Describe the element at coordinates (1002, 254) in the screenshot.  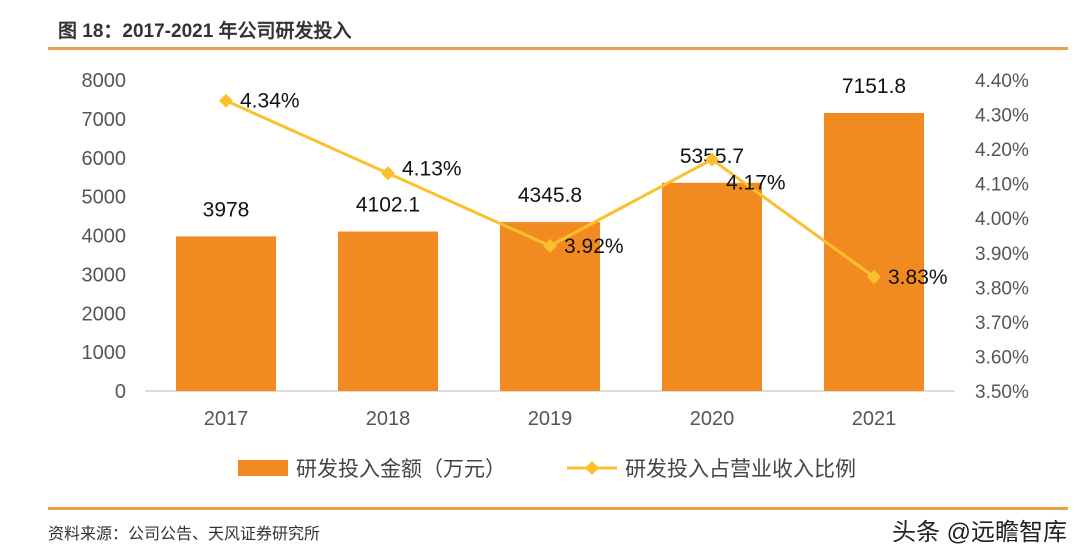
I see `right-axis-tick: 3.90%` at that location.